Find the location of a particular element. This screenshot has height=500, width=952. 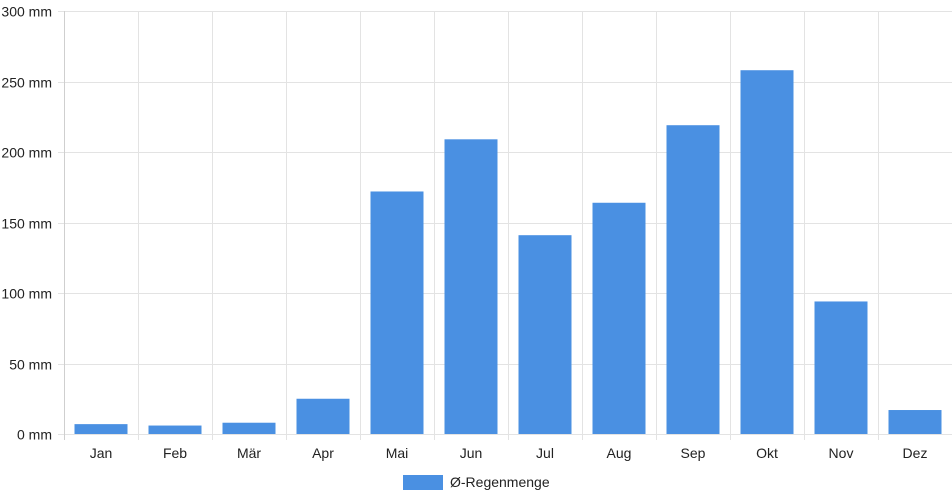

x-tick-label: Mai is located at coordinates (397, 453).